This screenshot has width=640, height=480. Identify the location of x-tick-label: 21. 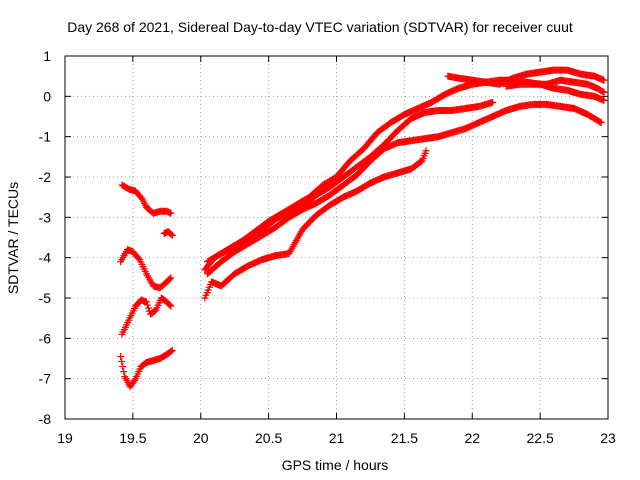
(337, 438).